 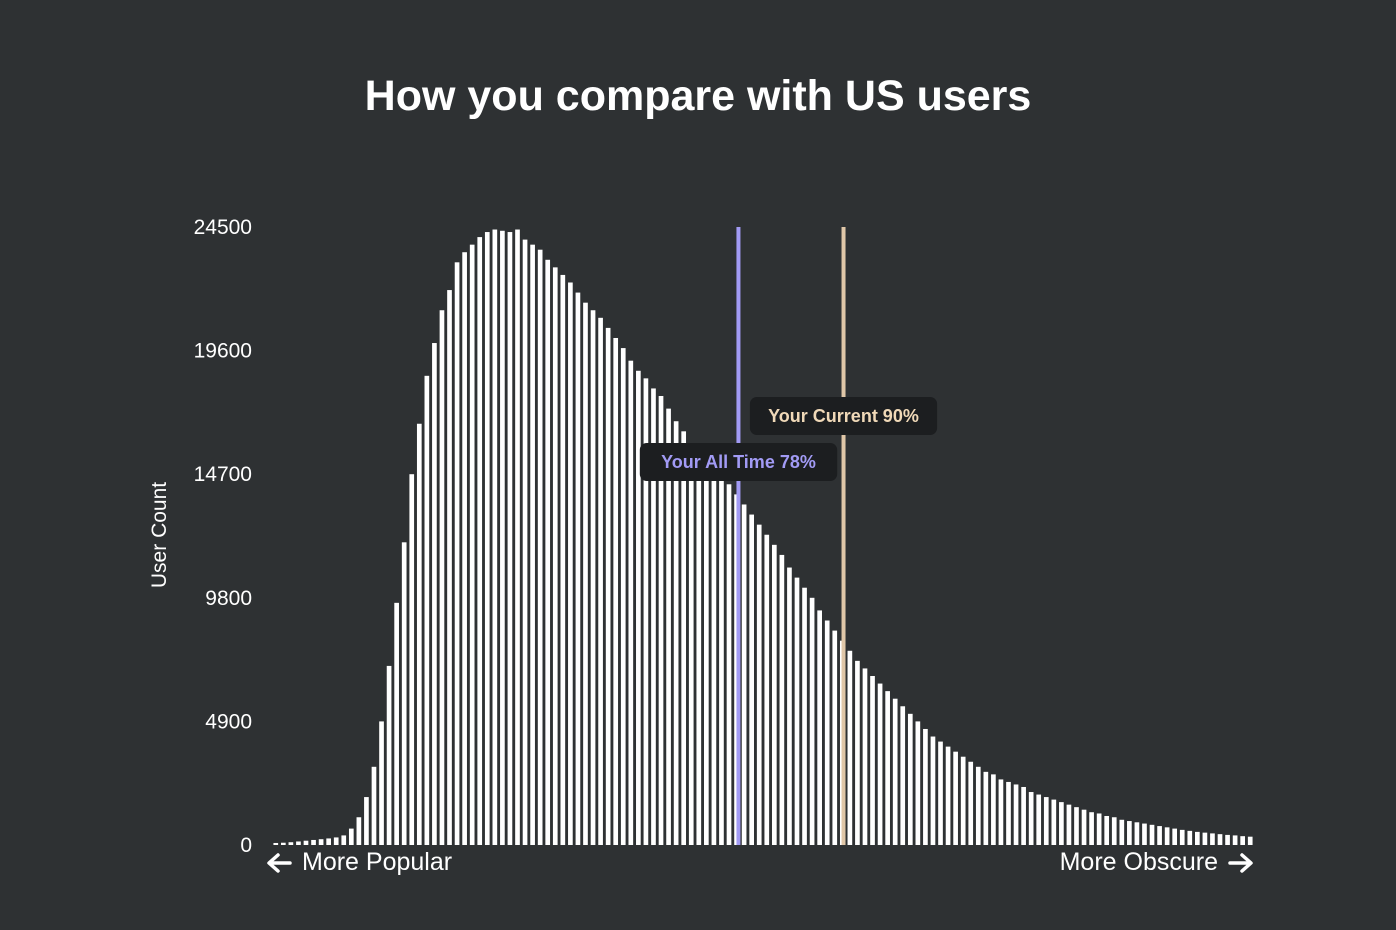 I want to click on marker-label: Your Current 90%, so click(x=843, y=416).